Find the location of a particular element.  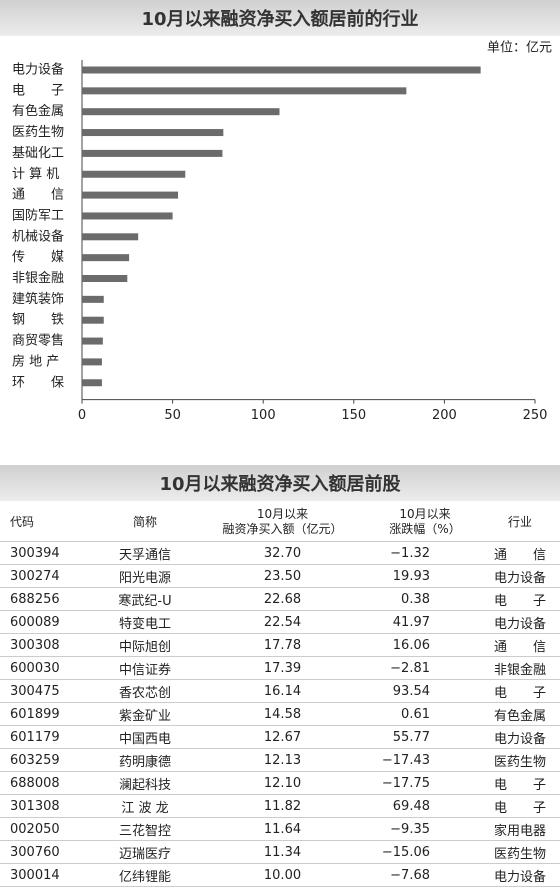

table-cell: 002050 is located at coordinates (35, 829).